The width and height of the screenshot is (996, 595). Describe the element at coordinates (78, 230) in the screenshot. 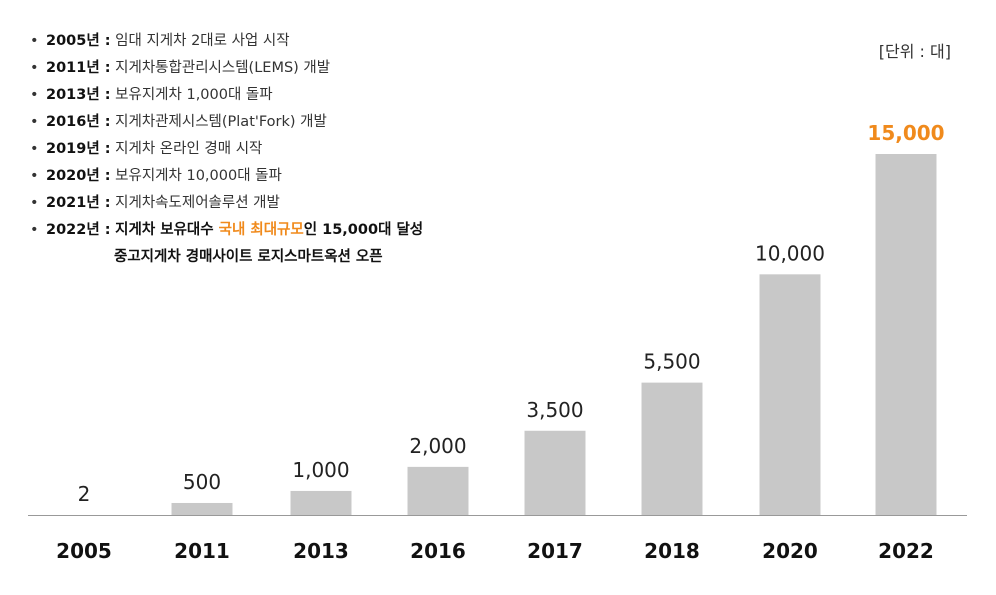

I see `timeline-year: 2022년 :` at that location.